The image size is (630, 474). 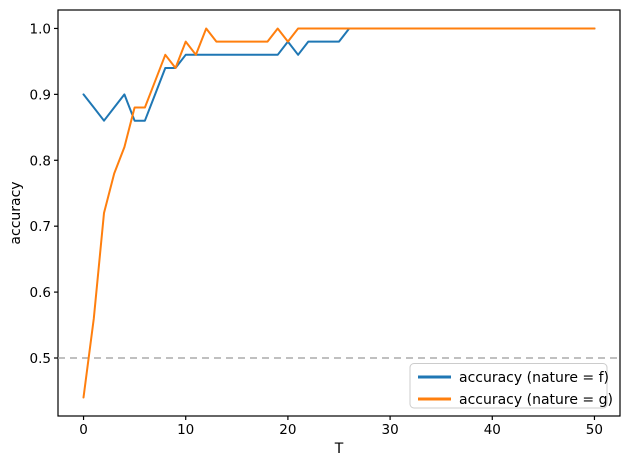 I want to click on x-tick-label-20: 20, so click(x=287, y=430).